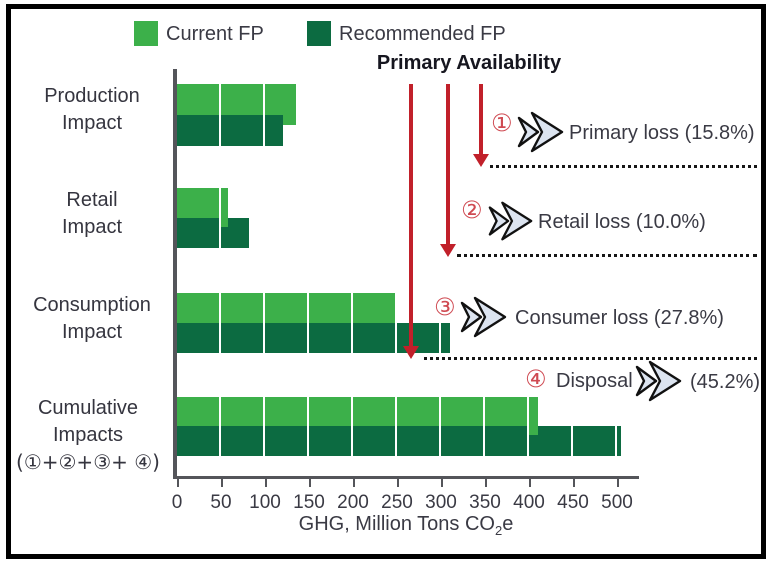 The width and height of the screenshot is (772, 561). I want to click on x-axis-title-post: e, so click(508, 524).